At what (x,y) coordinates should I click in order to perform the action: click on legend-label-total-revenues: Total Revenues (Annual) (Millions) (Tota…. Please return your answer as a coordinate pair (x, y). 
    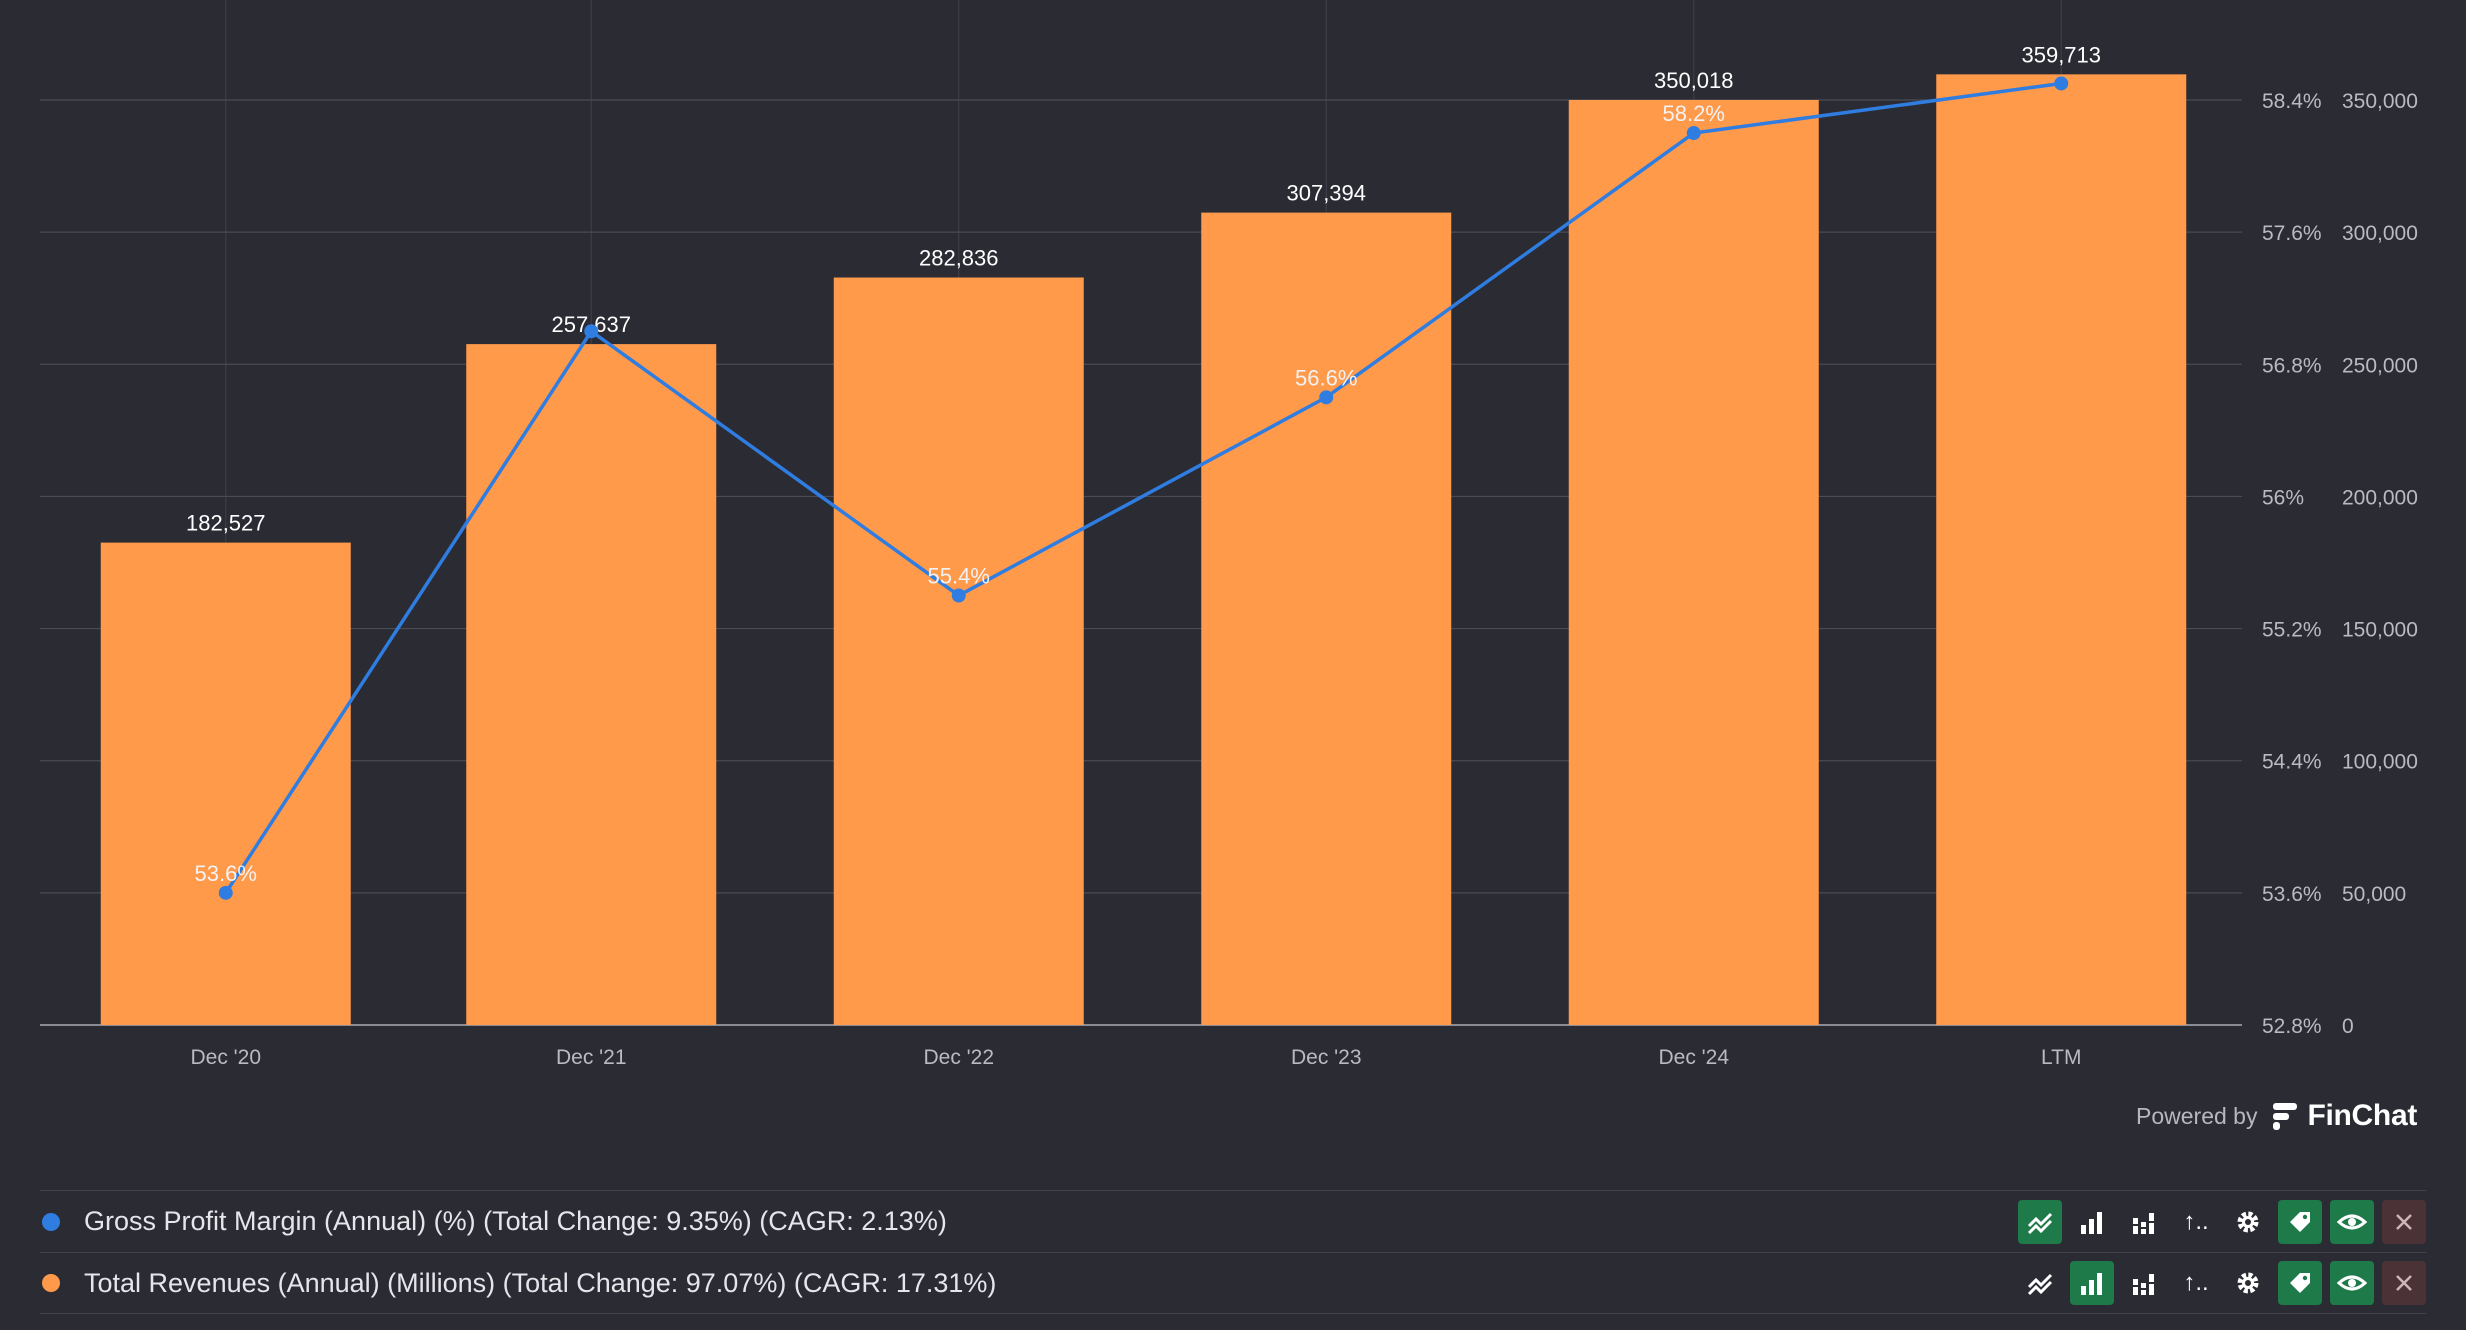
    Looking at the image, I should click on (540, 1282).